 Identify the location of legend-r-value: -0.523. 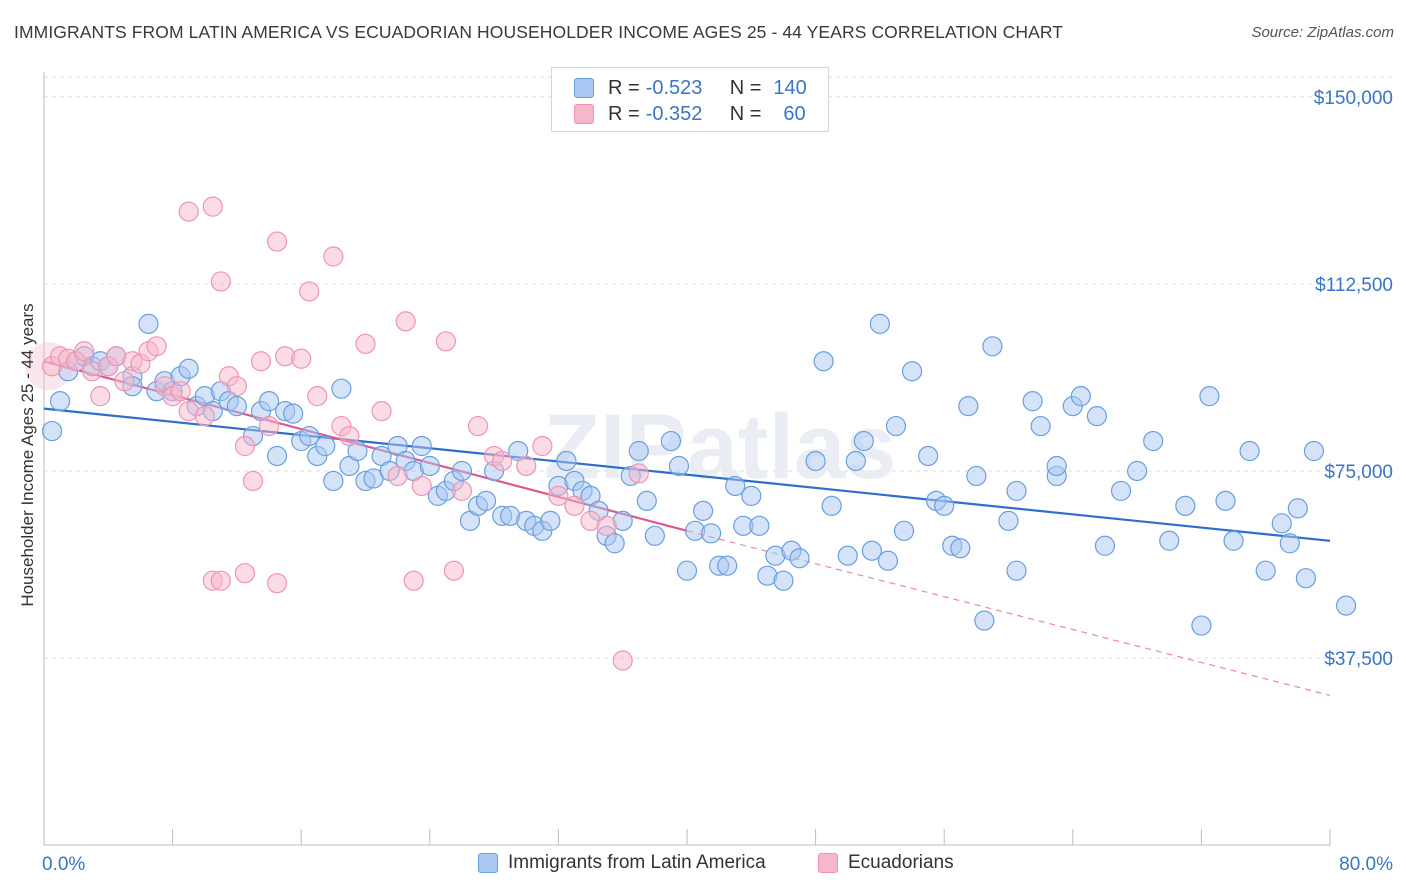
(674, 87).